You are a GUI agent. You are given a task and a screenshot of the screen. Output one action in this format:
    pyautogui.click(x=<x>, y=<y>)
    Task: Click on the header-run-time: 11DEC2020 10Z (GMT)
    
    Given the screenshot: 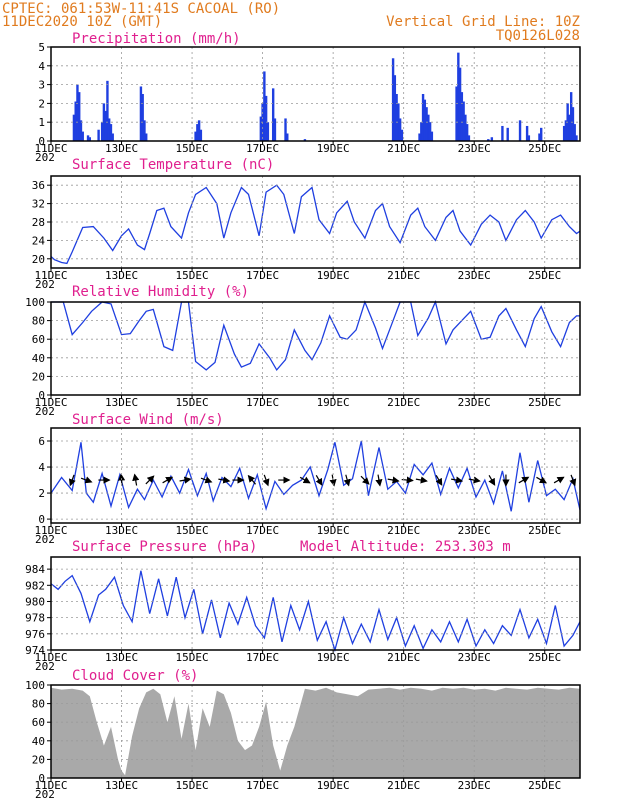 What is the action you would take?
    pyautogui.click(x=82, y=22)
    